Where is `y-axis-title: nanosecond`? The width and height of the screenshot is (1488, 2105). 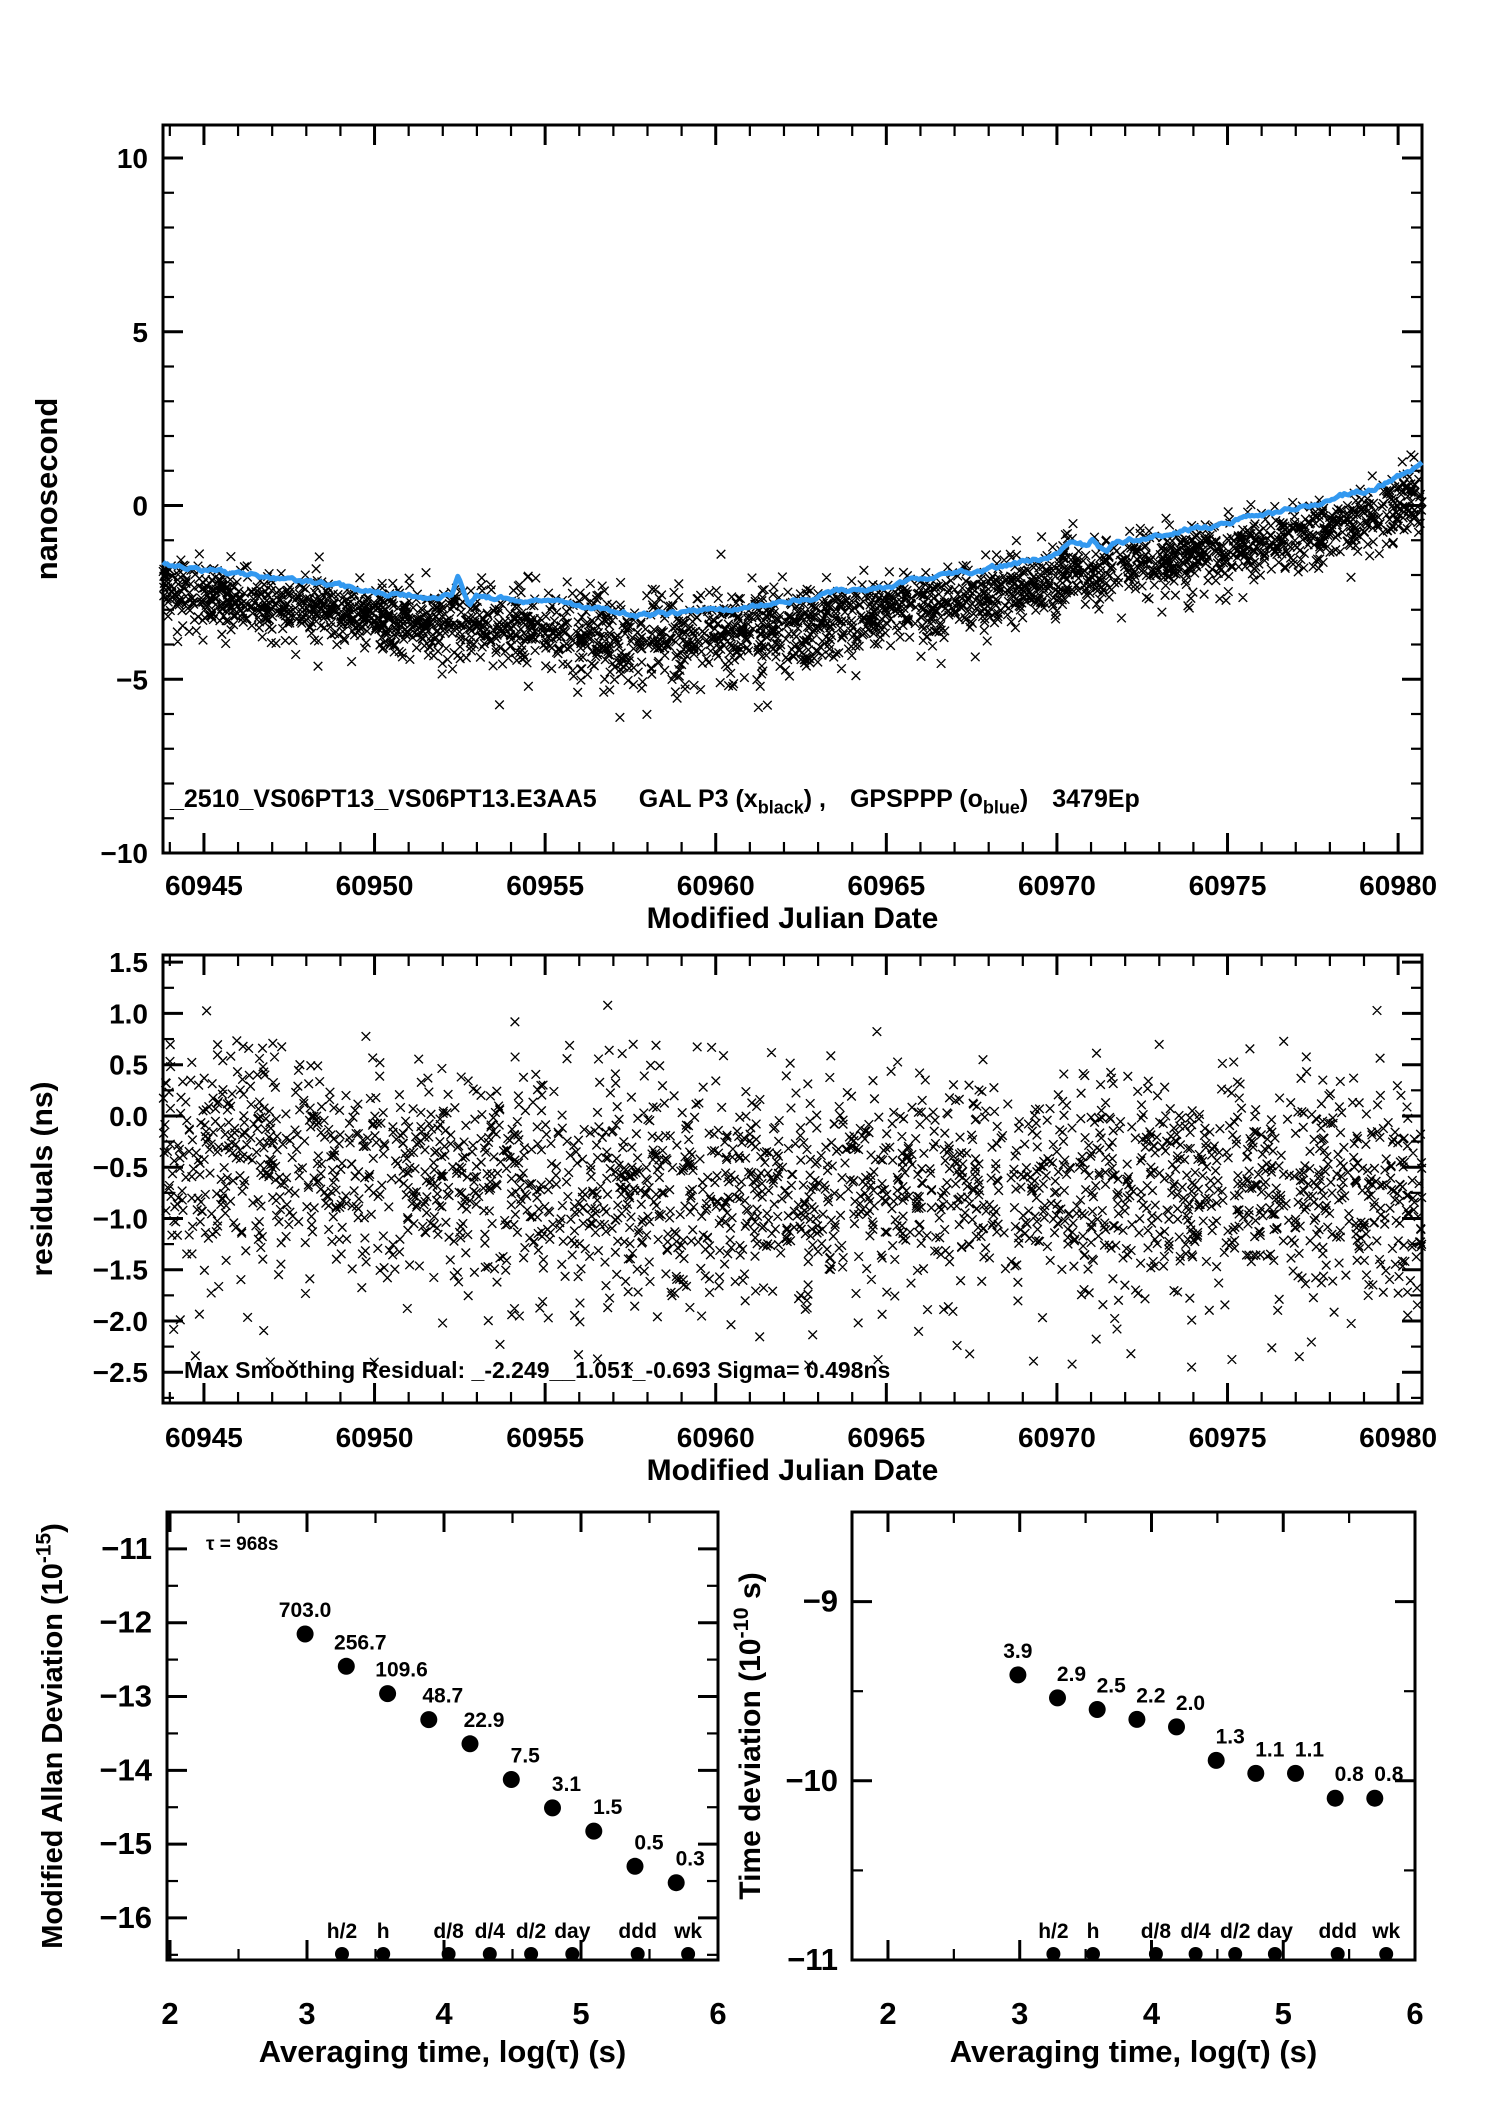 y-axis-title: nanosecond is located at coordinates (46, 489).